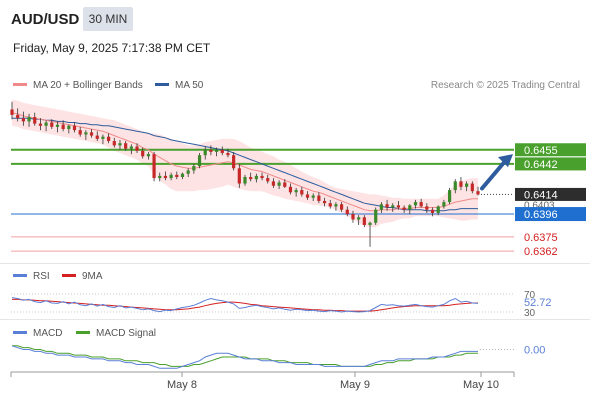 The width and height of the screenshot is (590, 400). I want to click on rsi-value-label: 52.72, so click(538, 303).